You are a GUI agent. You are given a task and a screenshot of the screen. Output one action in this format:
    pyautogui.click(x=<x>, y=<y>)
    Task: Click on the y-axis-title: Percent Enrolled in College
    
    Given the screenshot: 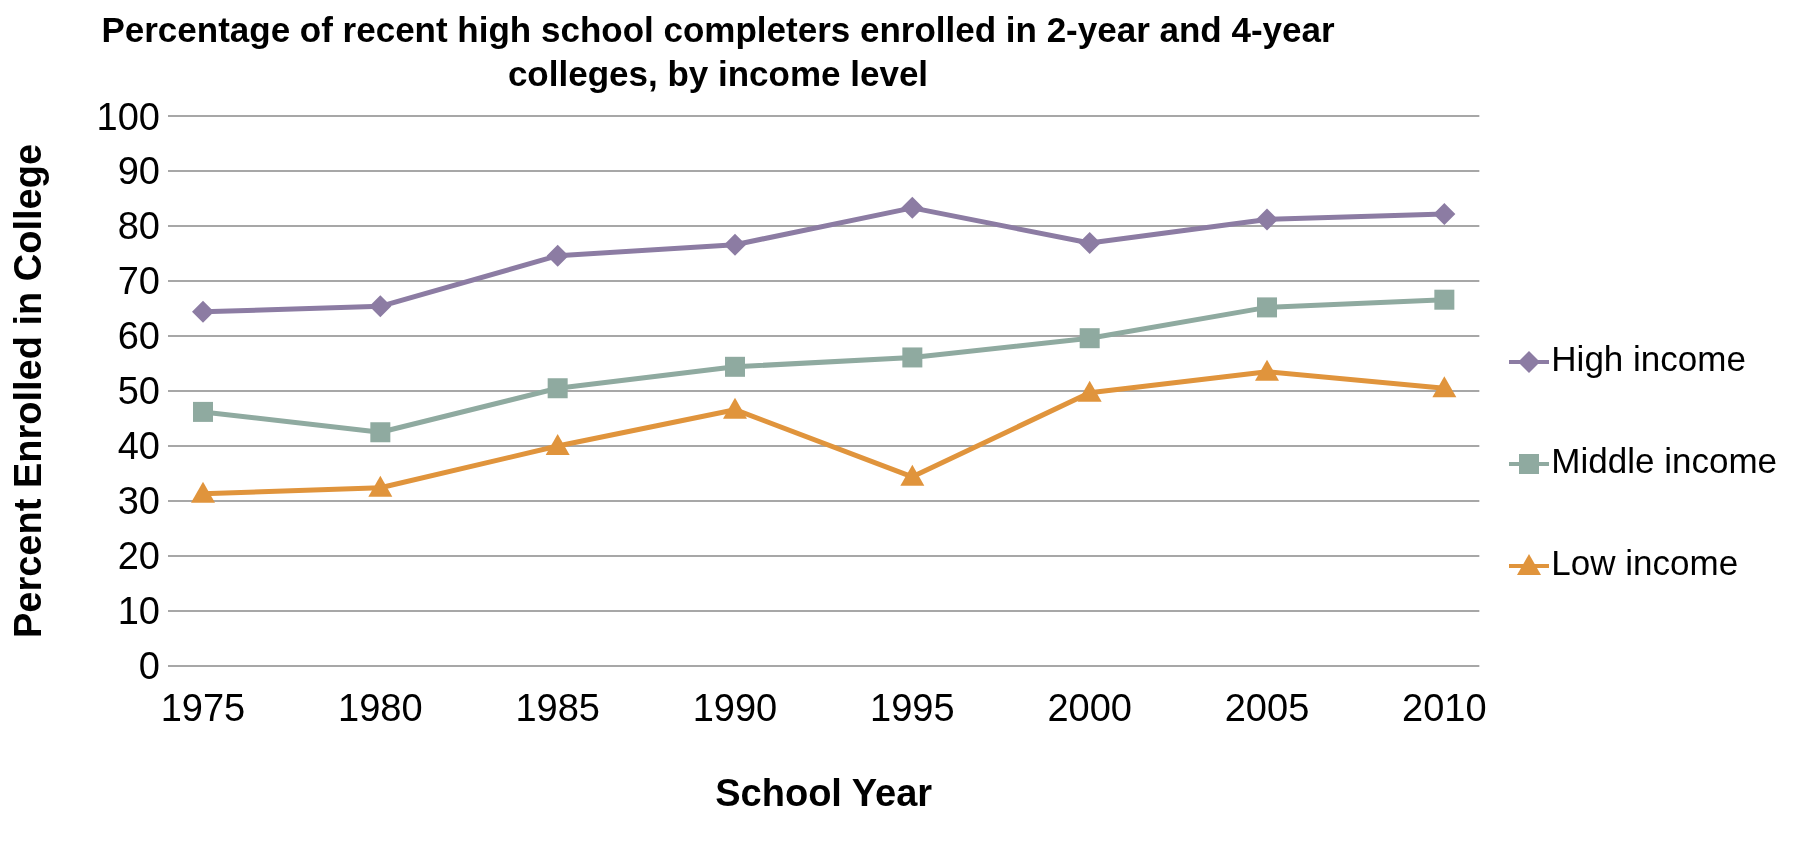 What is the action you would take?
    pyautogui.click(x=28, y=391)
    